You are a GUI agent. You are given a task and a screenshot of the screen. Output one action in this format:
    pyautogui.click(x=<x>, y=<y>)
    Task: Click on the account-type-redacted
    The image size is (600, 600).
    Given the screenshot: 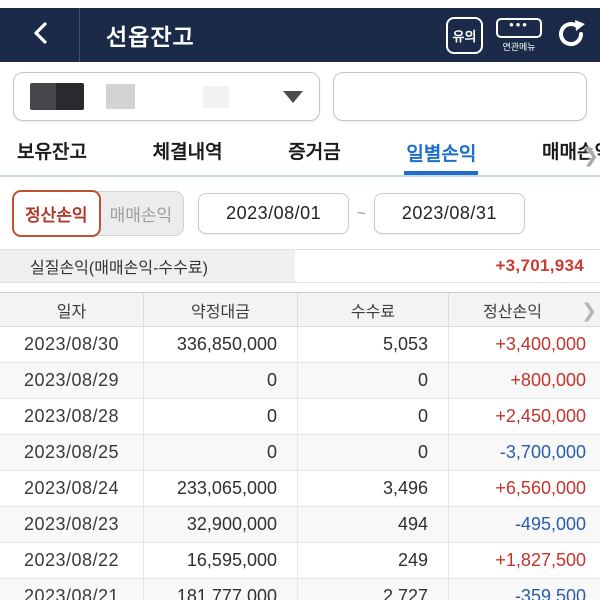 What is the action you would take?
    pyautogui.click(x=120, y=96)
    